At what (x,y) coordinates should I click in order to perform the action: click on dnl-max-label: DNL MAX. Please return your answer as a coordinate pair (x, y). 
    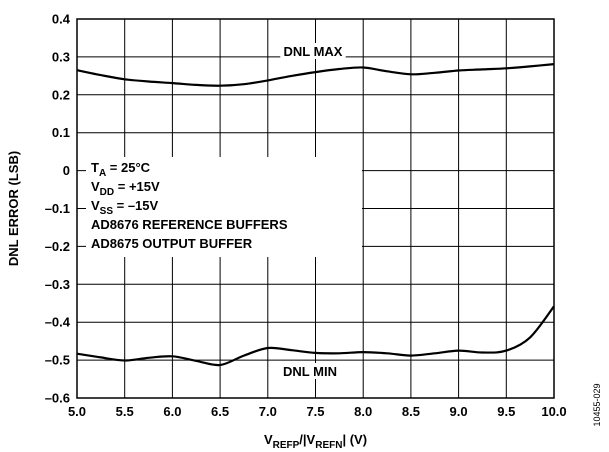
    Looking at the image, I should click on (313, 51).